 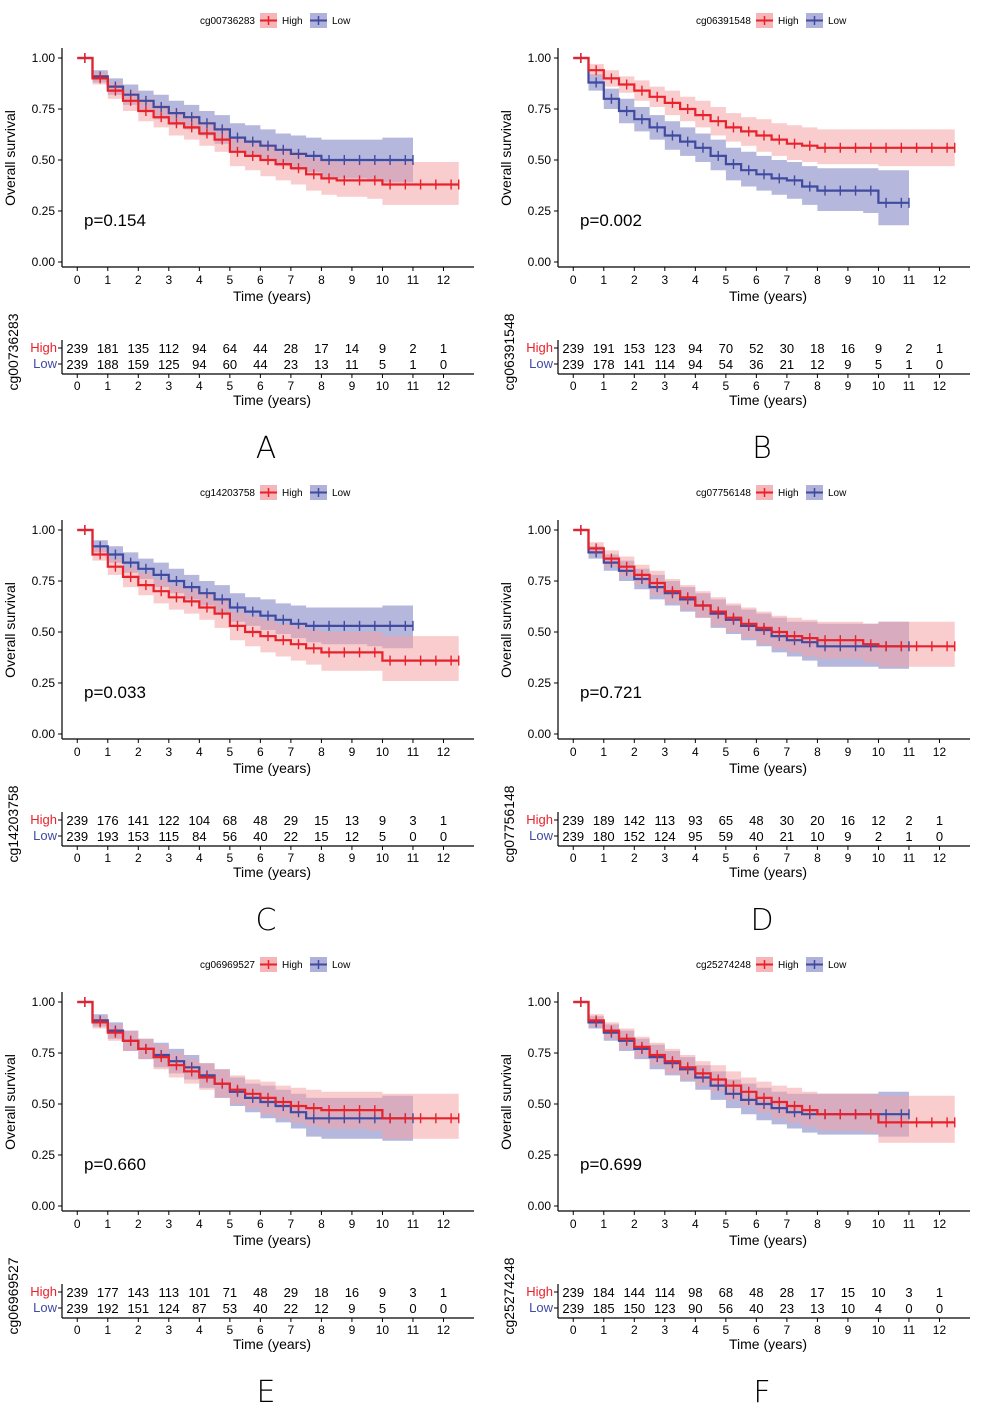 I want to click on x-axis-title: Time (years), so click(x=768, y=768).